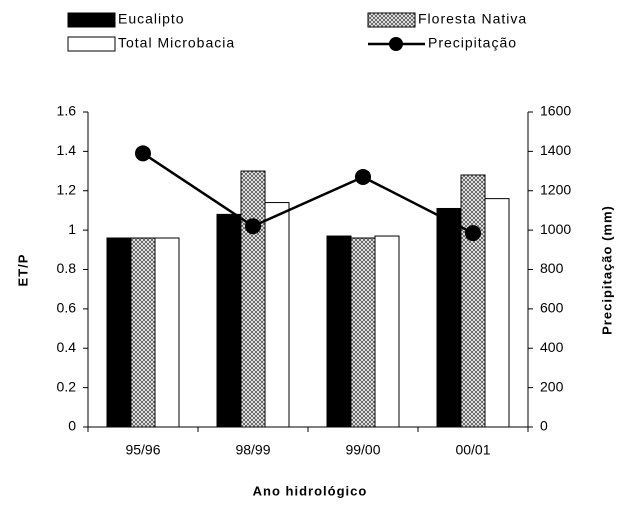  I want to click on y2-tick-label: 600, so click(552, 308).